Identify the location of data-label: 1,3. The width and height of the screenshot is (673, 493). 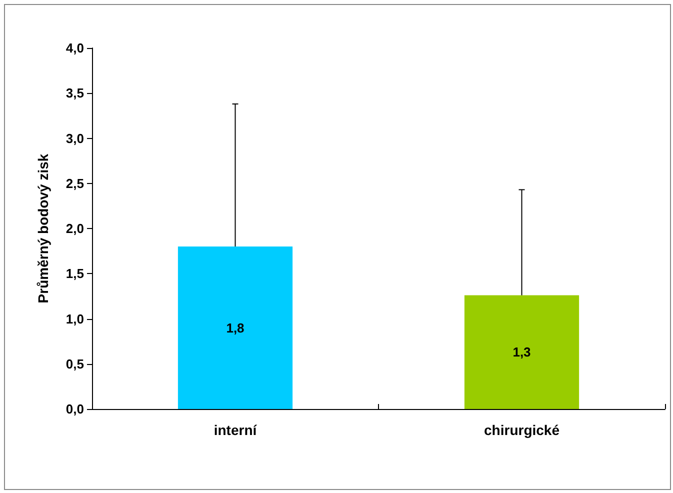
(521, 352).